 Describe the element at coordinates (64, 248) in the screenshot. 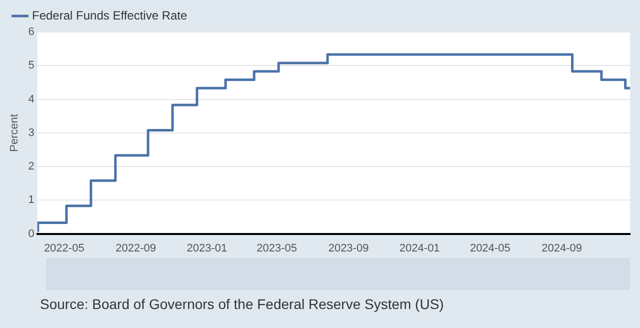

I see `x-tick-label: 2022-05` at that location.